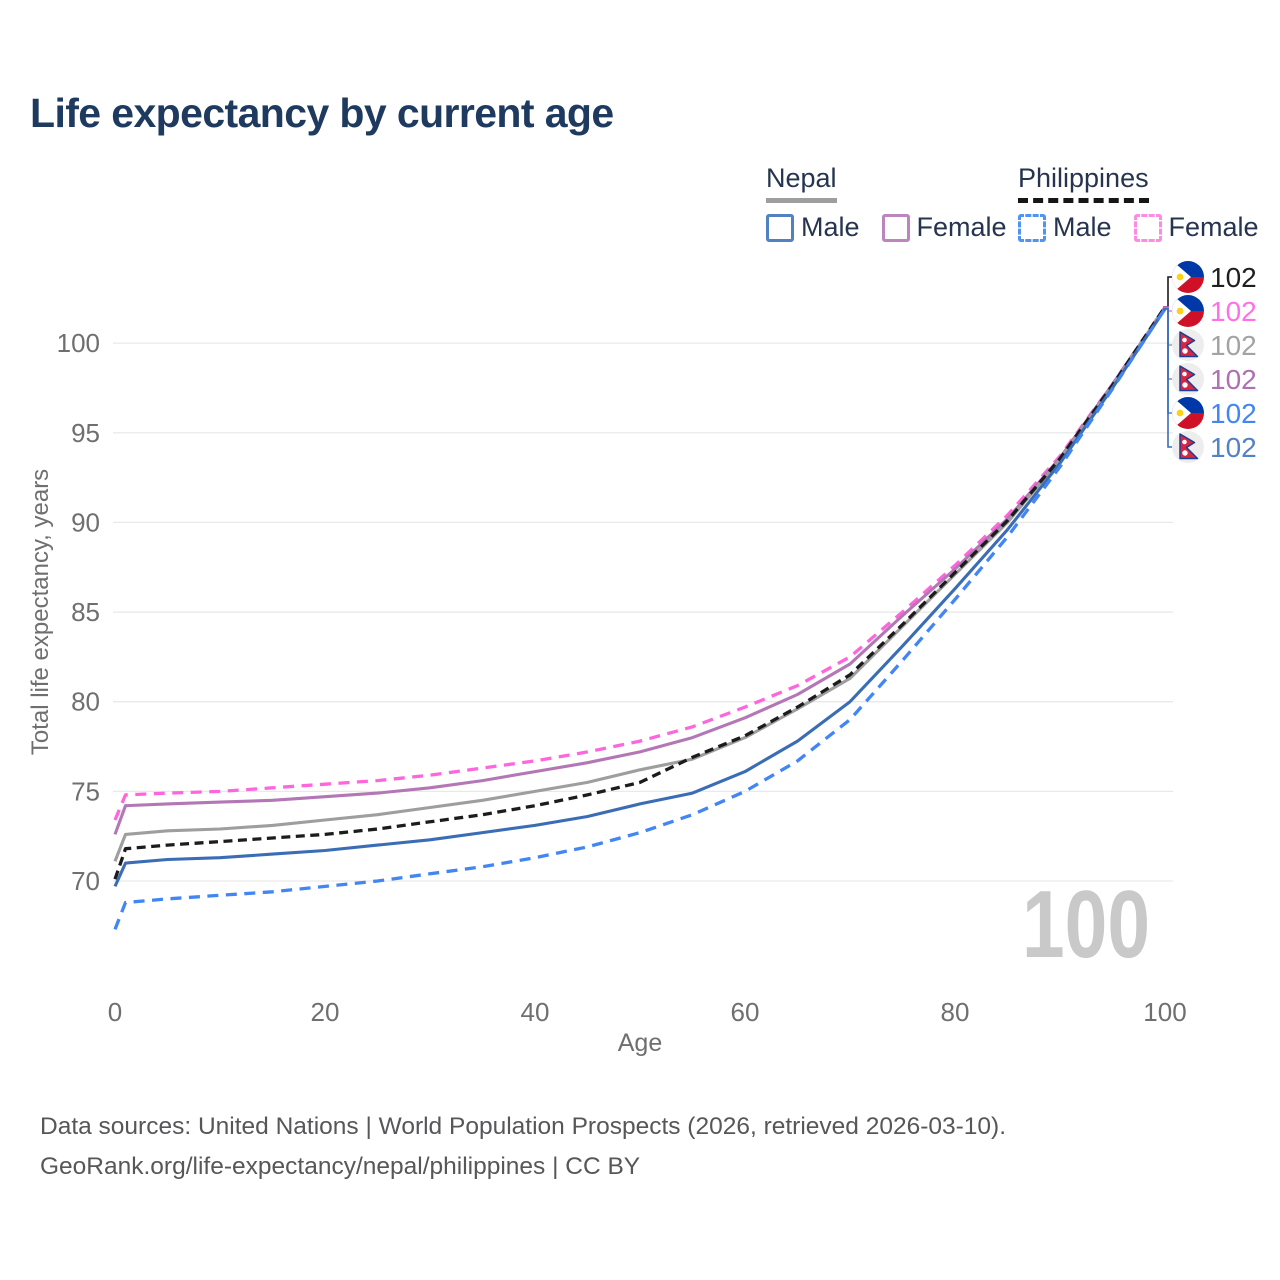 The width and height of the screenshot is (1280, 1280). I want to click on leader-line-philippines-both, so click(1167, 292).